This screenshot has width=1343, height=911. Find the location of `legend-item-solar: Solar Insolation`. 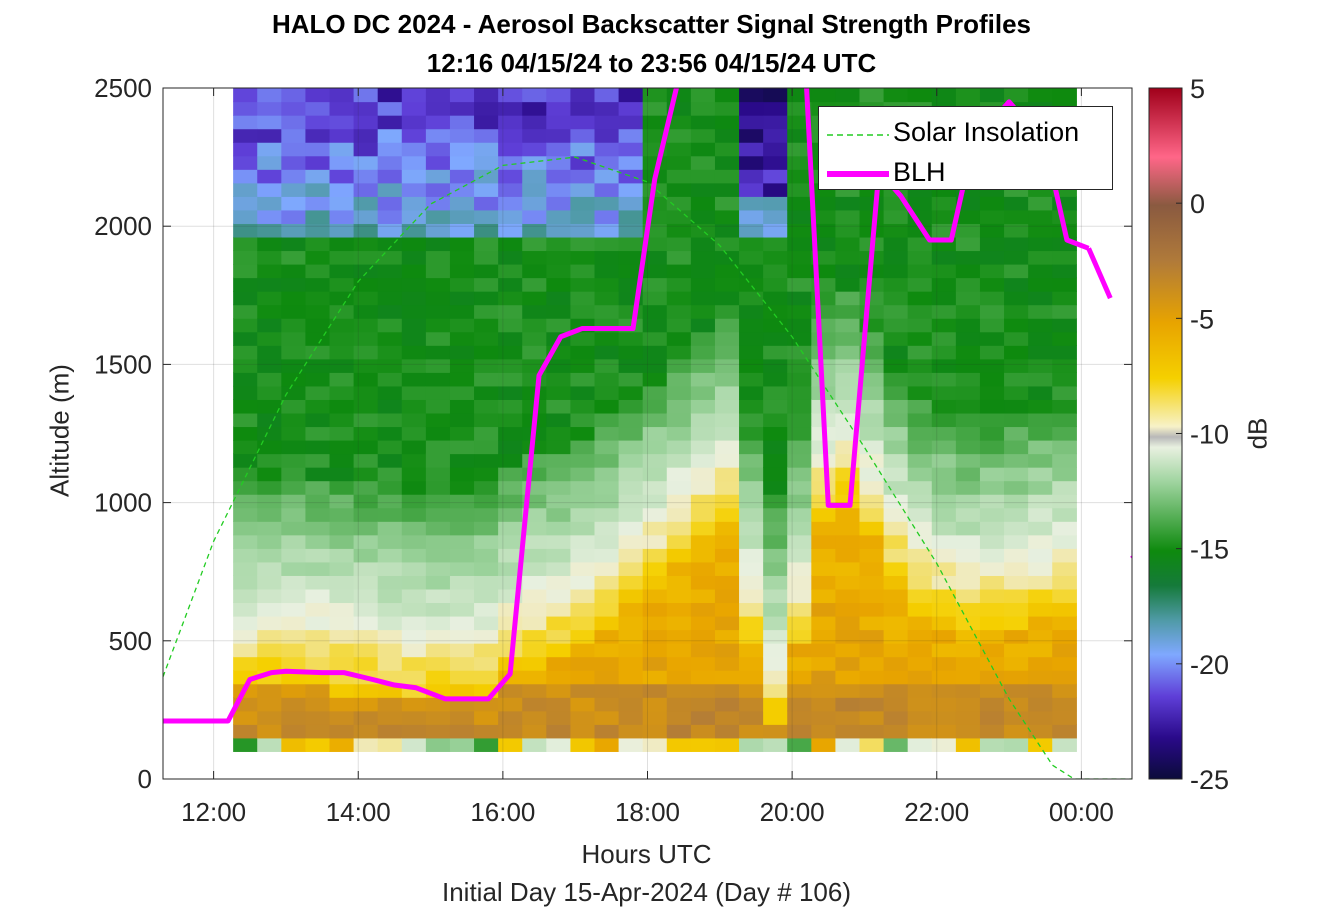

legend-item-solar: Solar Insolation is located at coordinates (965, 133).